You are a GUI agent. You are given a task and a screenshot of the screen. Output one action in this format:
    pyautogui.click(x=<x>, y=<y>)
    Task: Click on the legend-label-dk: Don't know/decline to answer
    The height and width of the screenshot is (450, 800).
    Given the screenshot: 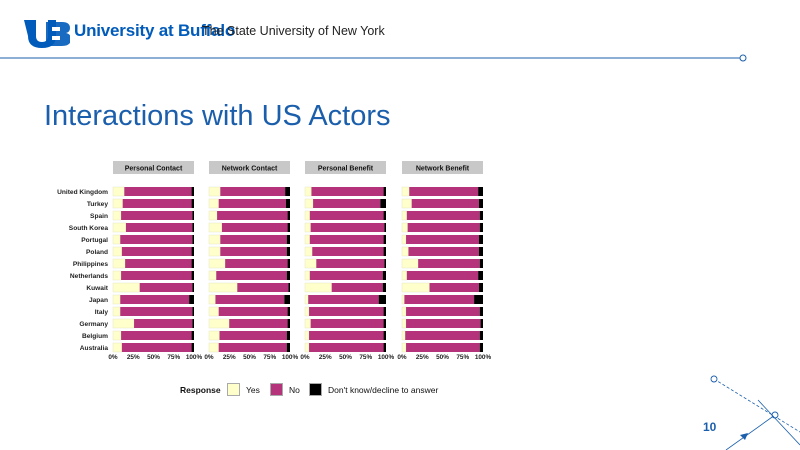 What is the action you would take?
    pyautogui.click(x=383, y=390)
    